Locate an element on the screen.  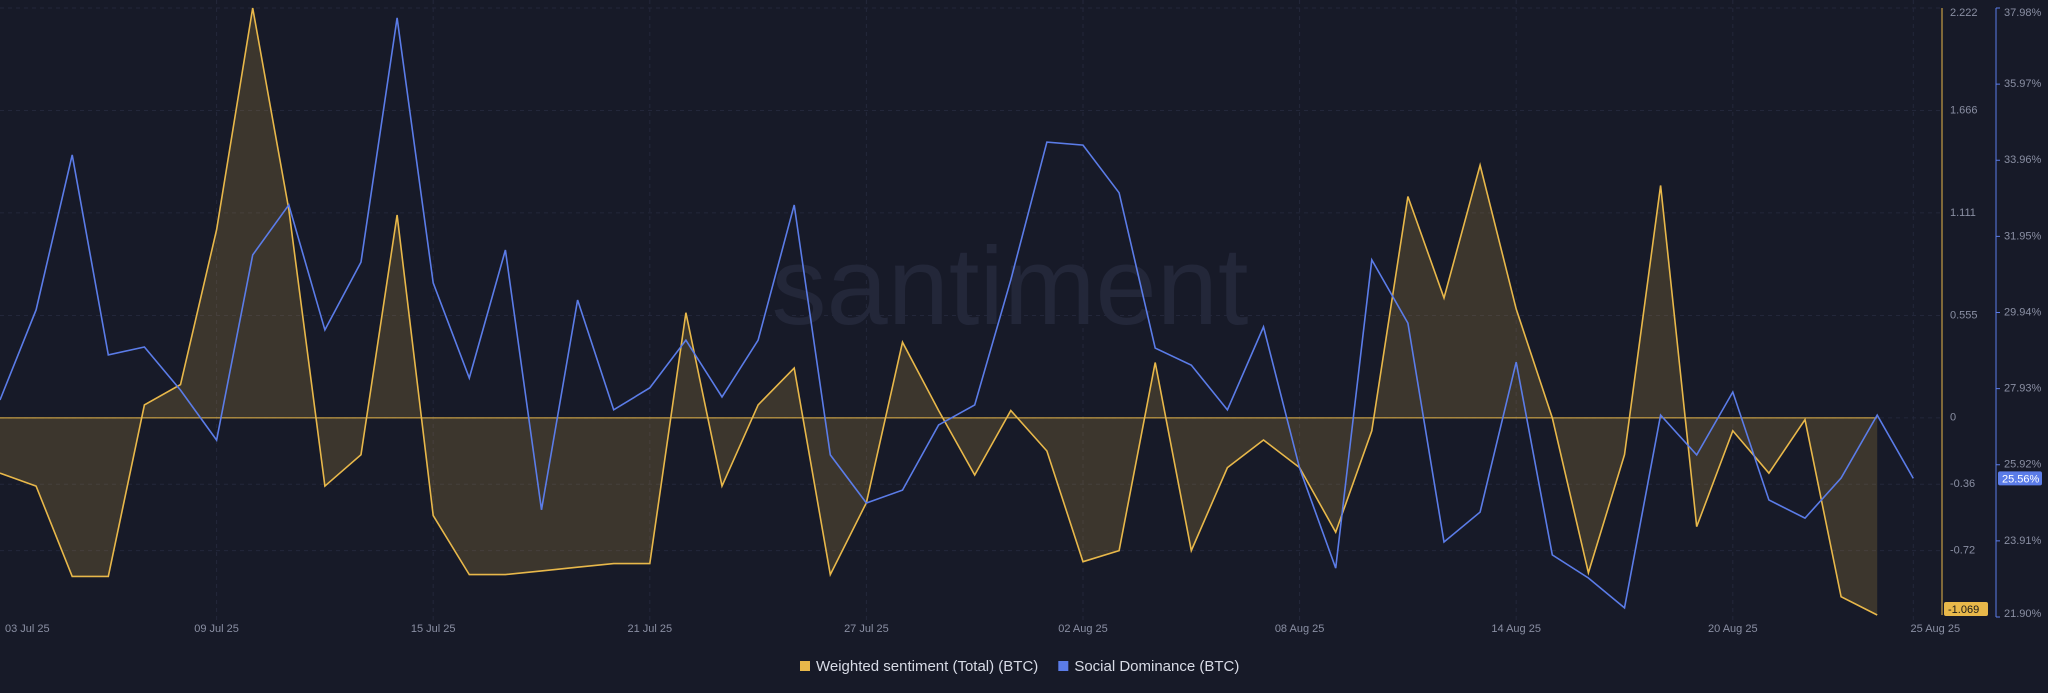
y2-tick-label: 33.96% is located at coordinates (2023, 160).